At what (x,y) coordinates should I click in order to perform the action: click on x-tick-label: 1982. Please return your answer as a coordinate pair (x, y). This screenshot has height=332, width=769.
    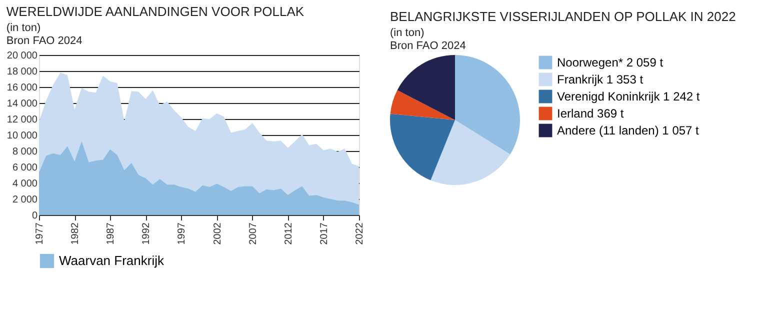
    Looking at the image, I should click on (76, 233).